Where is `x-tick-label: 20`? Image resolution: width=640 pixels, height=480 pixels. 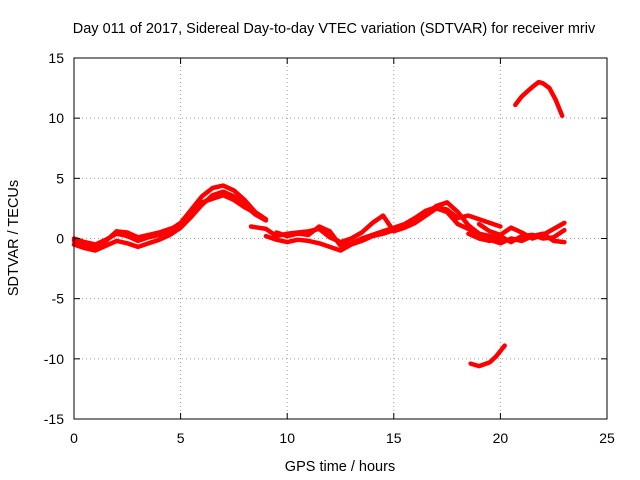 x-tick-label: 20 is located at coordinates (501, 438).